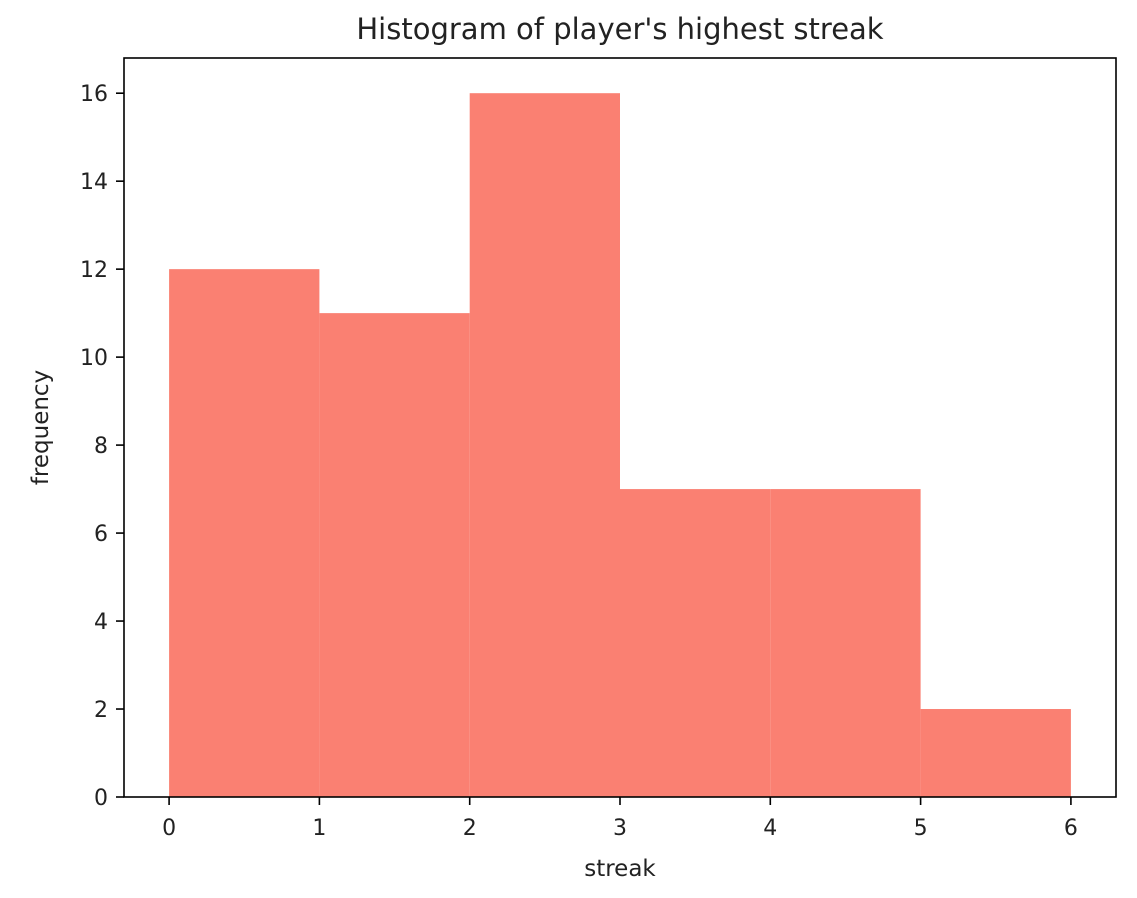 The height and width of the screenshot is (898, 1137). I want to click on x-tick-label-1: 1, so click(319, 828).